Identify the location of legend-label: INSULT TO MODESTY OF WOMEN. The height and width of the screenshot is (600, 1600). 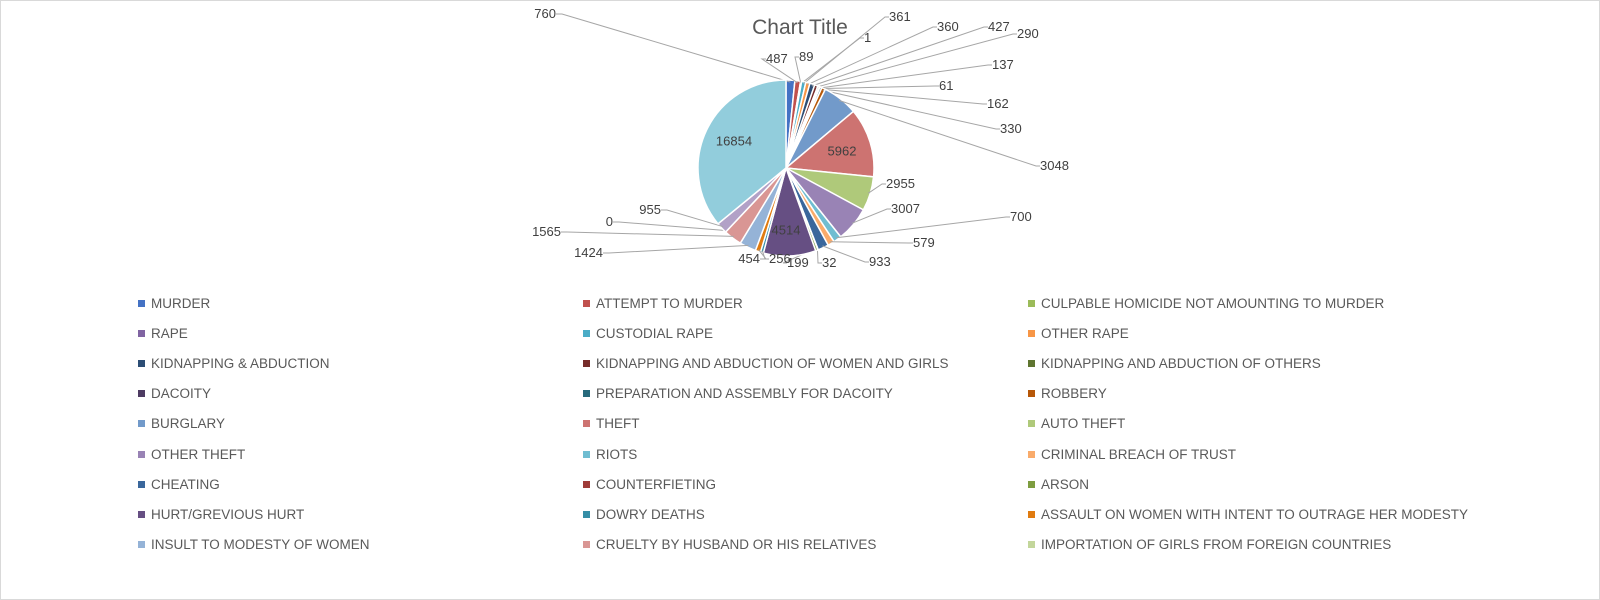
(260, 545).